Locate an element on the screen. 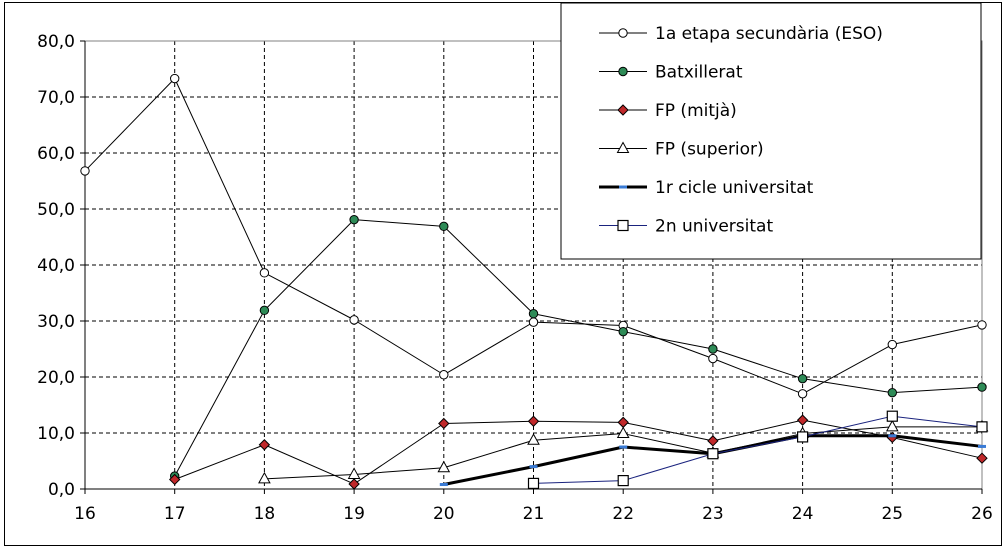 Image resolution: width=1008 pixels, height=551 pixels. x-tick-label: 23 is located at coordinates (713, 514).